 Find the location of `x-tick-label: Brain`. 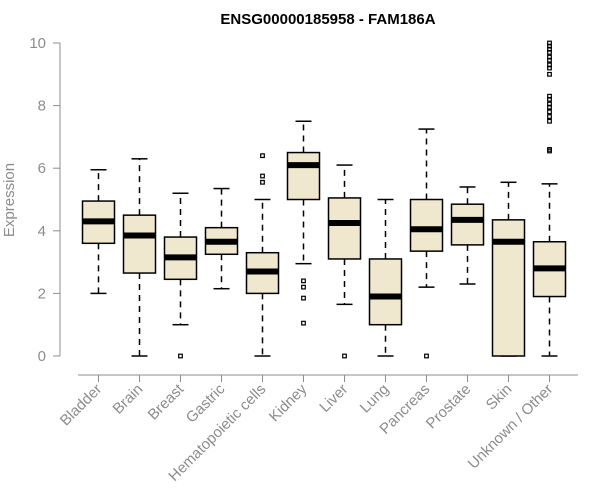

x-tick-label: Brain is located at coordinates (128, 399).